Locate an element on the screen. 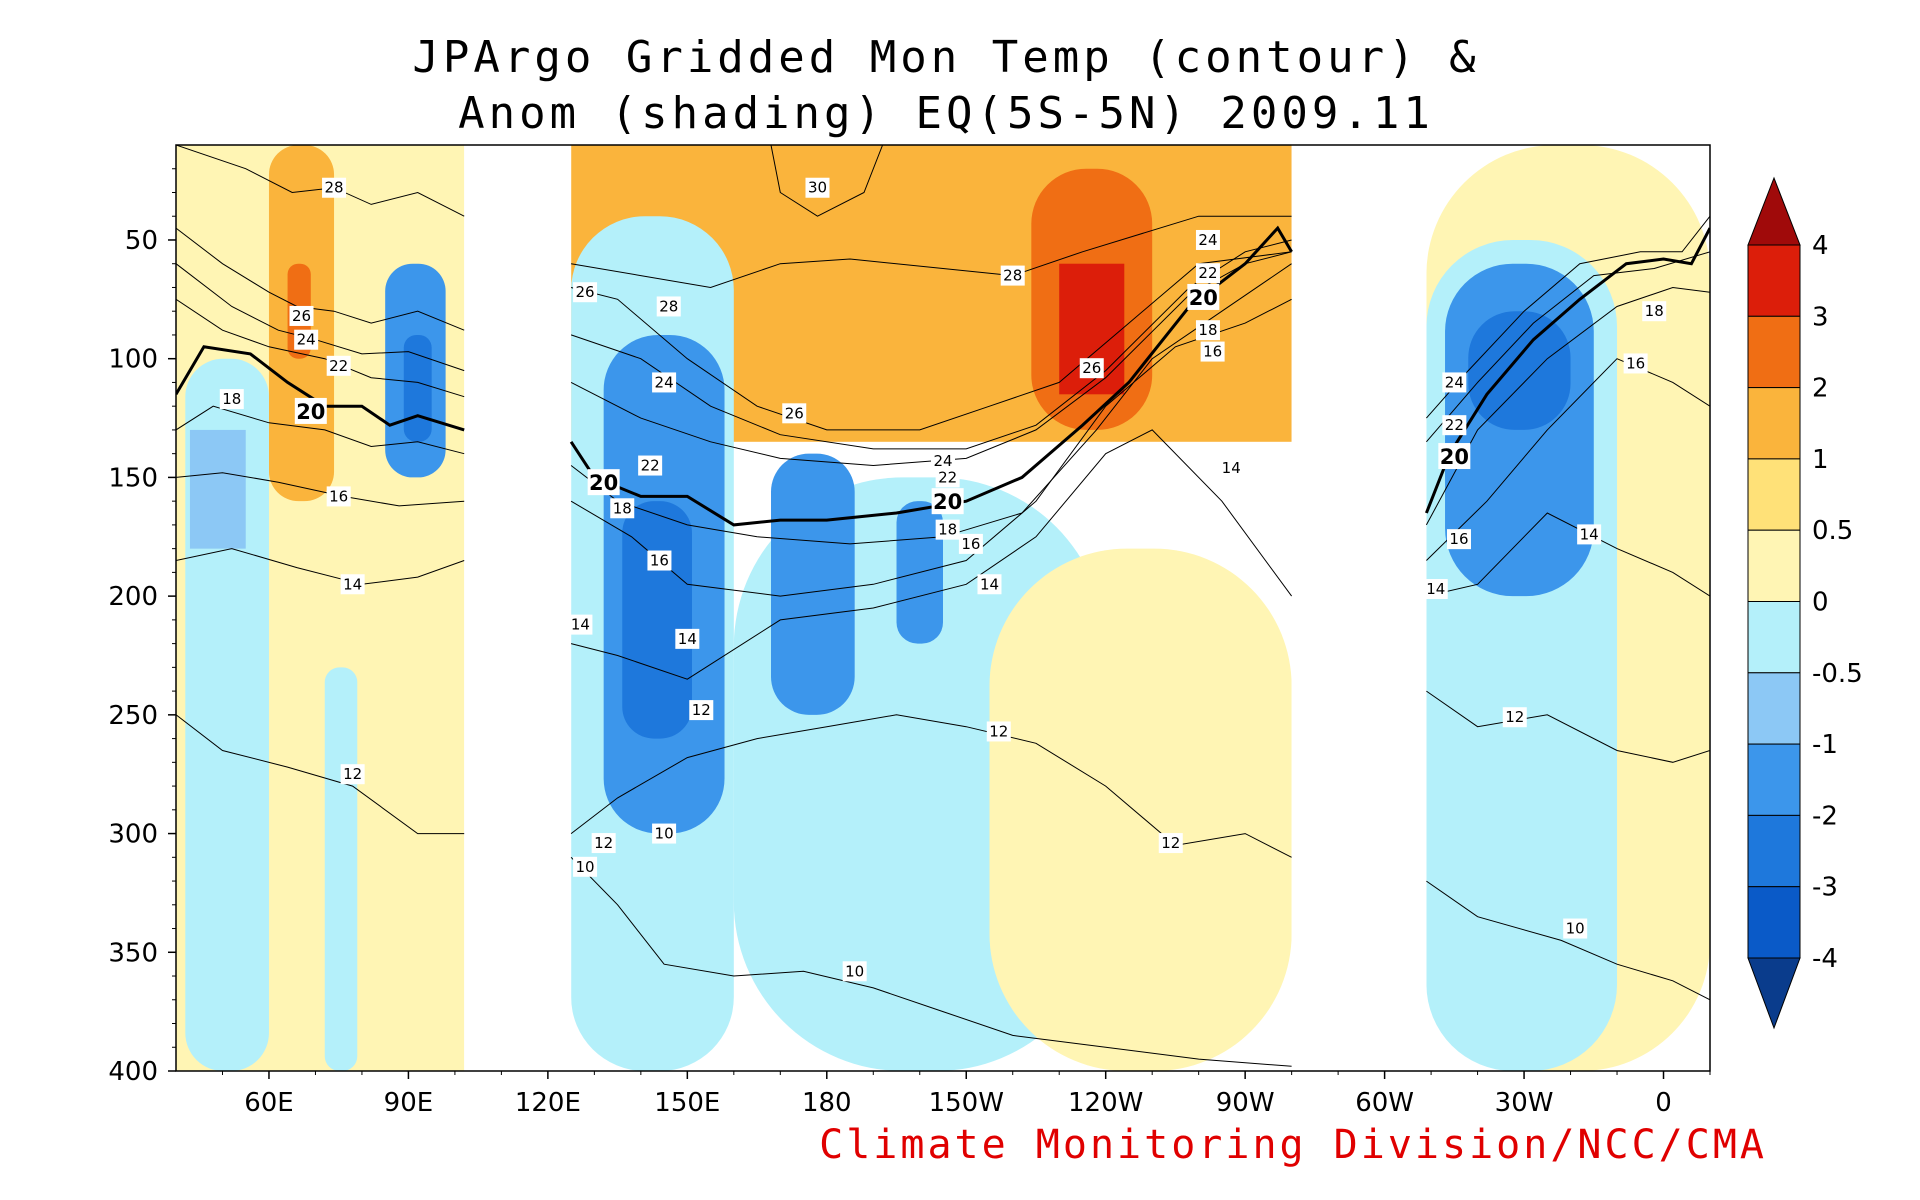 This screenshot has height=1200, width=1920. colorbar-label: -3 is located at coordinates (1825, 888).